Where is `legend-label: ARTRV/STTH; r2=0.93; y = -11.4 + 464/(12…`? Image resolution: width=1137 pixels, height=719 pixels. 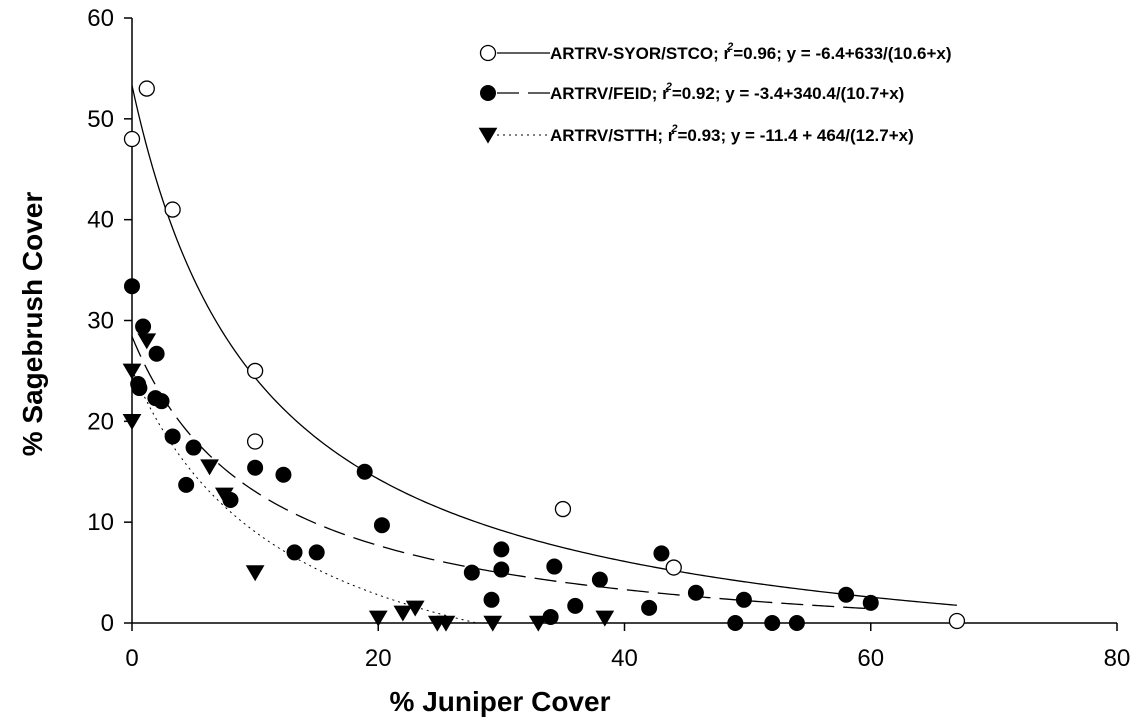 legend-label: ARTRV/STTH; r2=0.93; y = -11.4 + 464/(12… is located at coordinates (732, 134).